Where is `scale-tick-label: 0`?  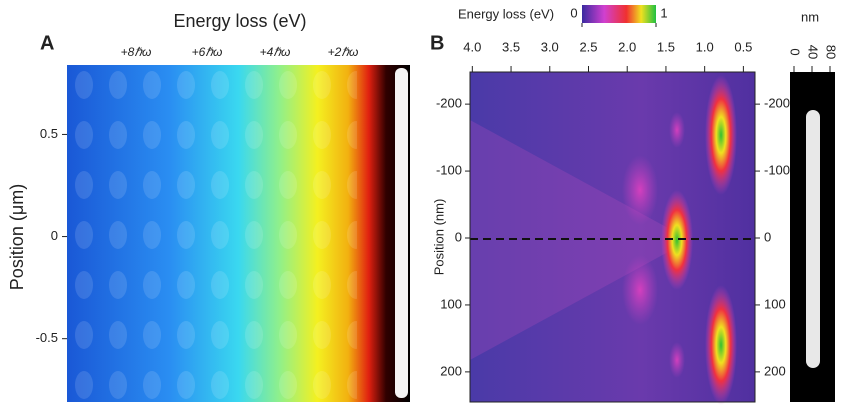 scale-tick-label: 0 is located at coordinates (795, 51).